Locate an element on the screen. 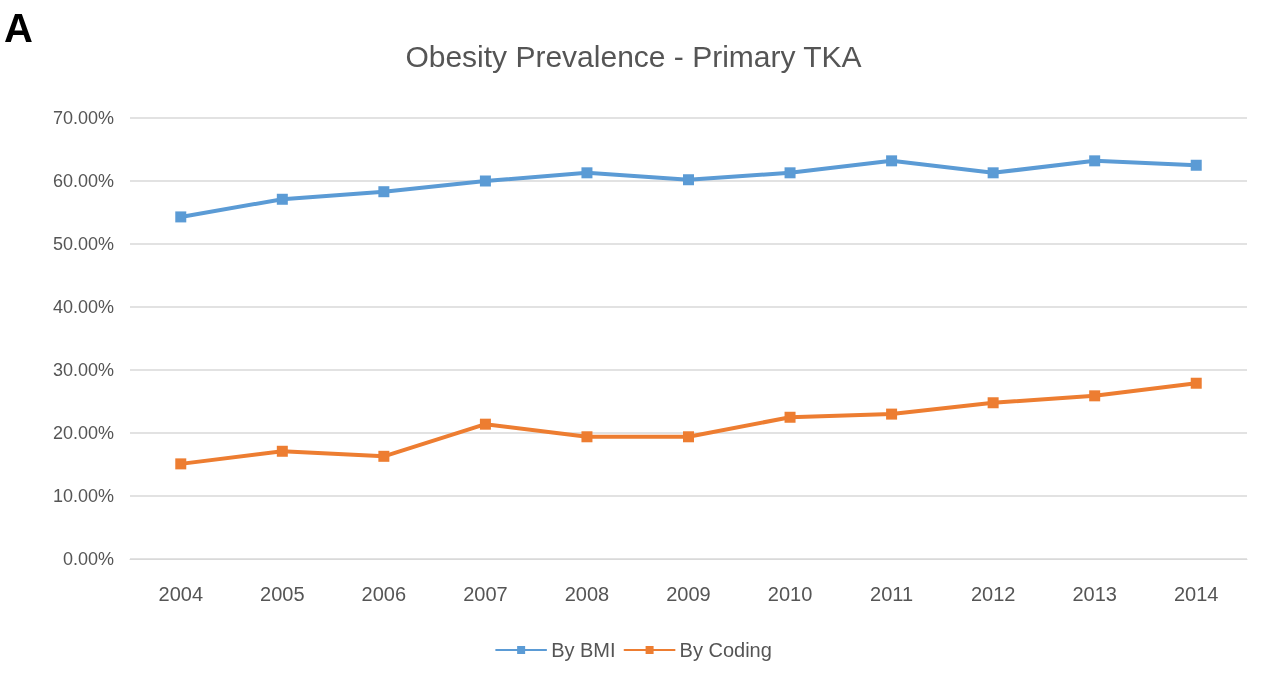  x-tick-label: 2010 is located at coordinates (790, 594).